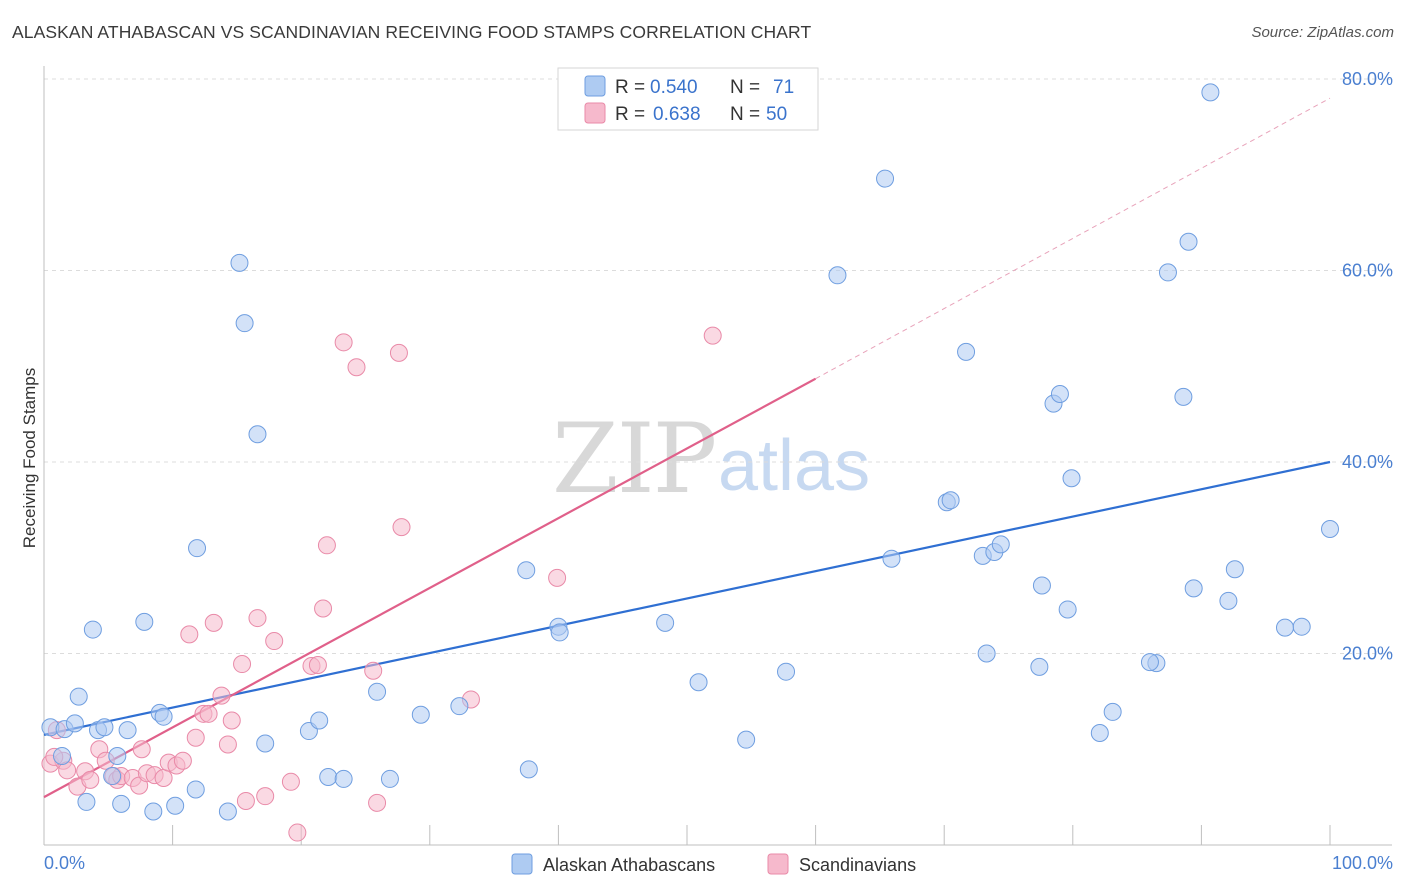  I want to click on watermark: ZIP atlas, so click(711, 459).